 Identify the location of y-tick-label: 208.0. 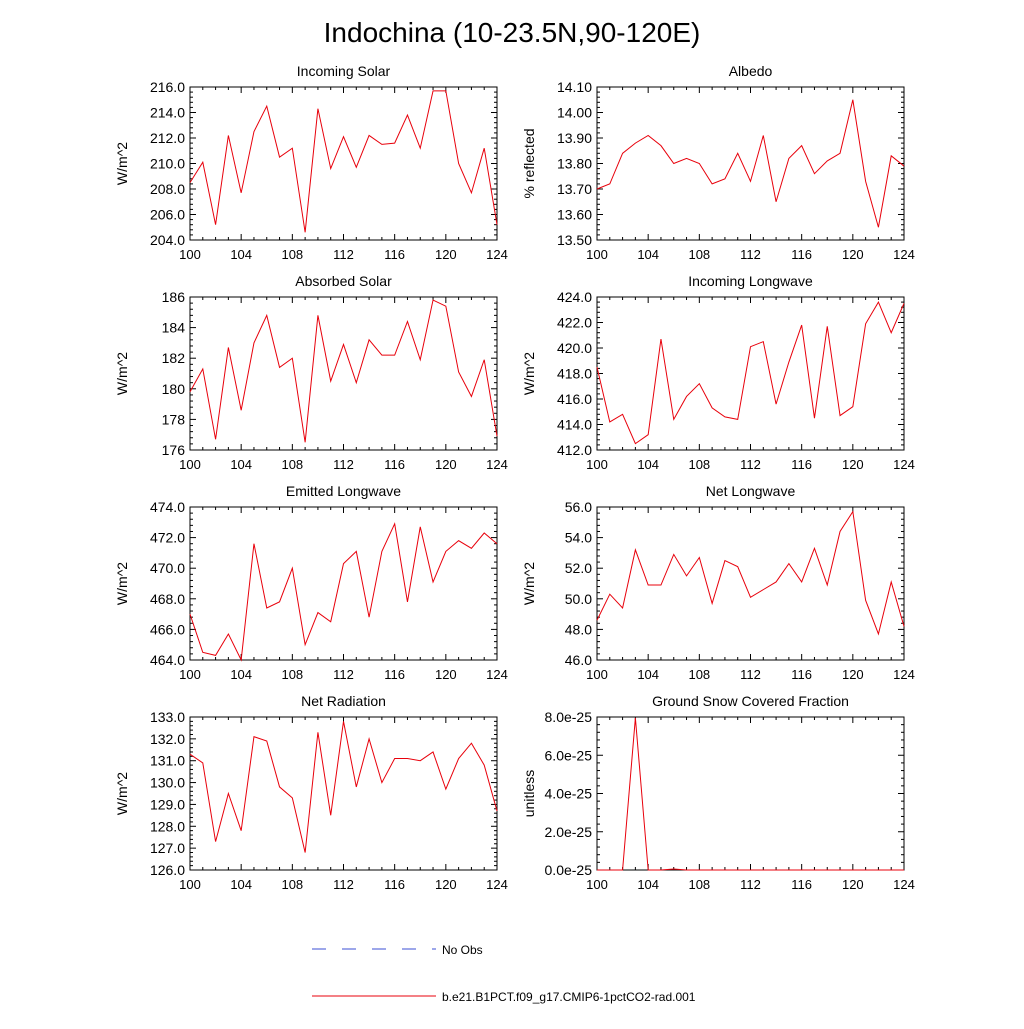
(167, 189).